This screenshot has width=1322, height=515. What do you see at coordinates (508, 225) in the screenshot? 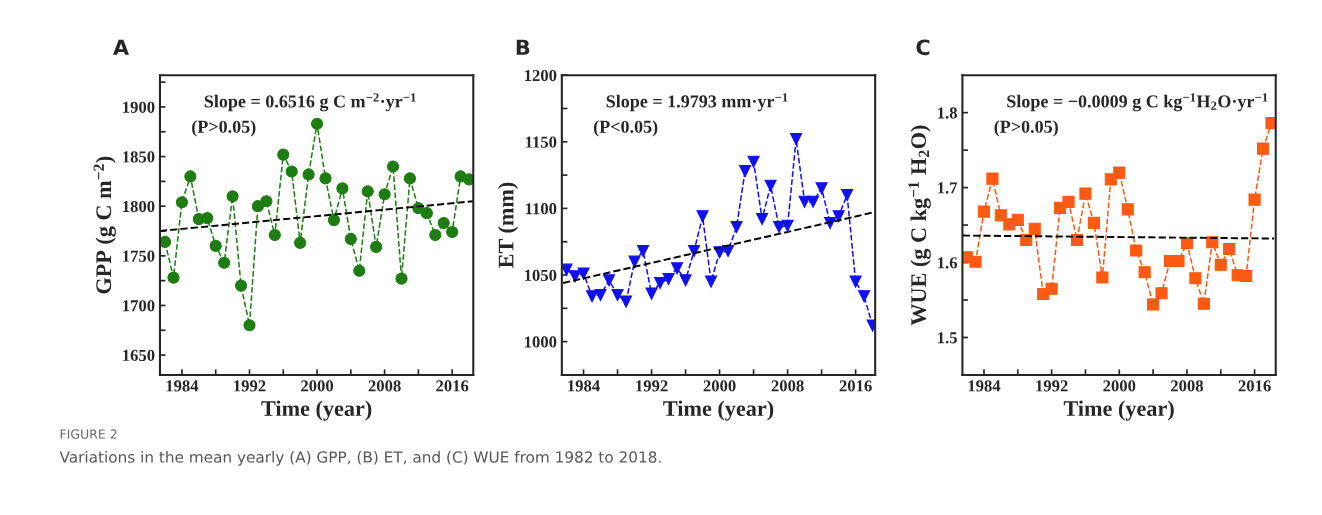
I see `y-axis-title: ET (mm)` at bounding box center [508, 225].